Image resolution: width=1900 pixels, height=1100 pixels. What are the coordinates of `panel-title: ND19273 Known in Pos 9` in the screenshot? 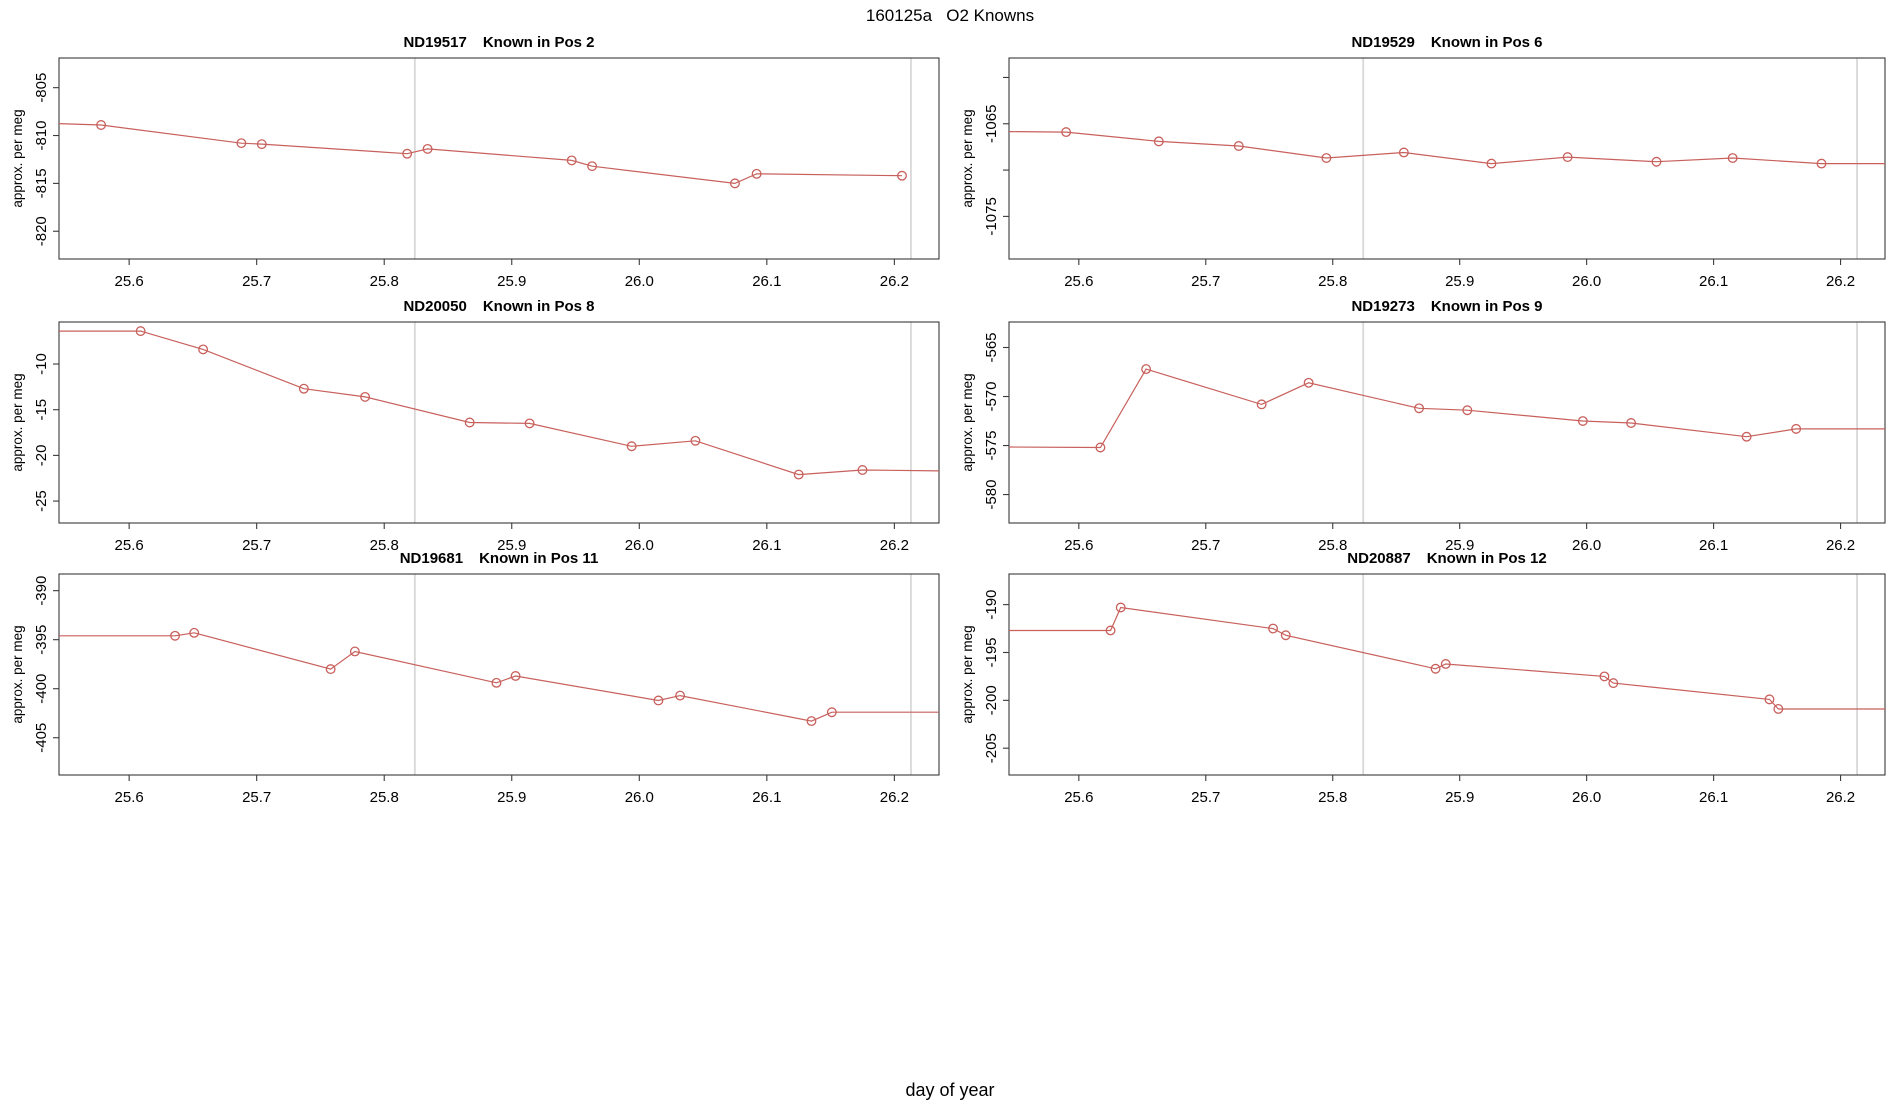 It's located at (1446, 306).